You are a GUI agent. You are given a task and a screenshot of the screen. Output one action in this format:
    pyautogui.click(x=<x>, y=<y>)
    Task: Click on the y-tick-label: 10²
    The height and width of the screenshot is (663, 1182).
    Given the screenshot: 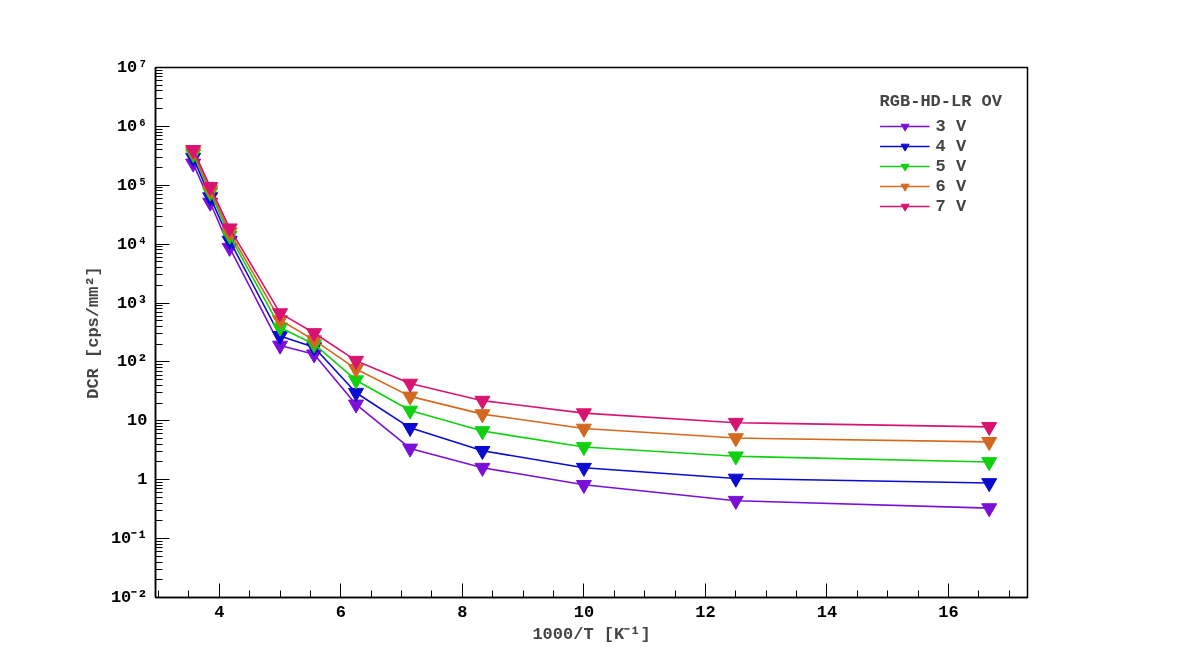 What is the action you would take?
    pyautogui.click(x=132, y=362)
    